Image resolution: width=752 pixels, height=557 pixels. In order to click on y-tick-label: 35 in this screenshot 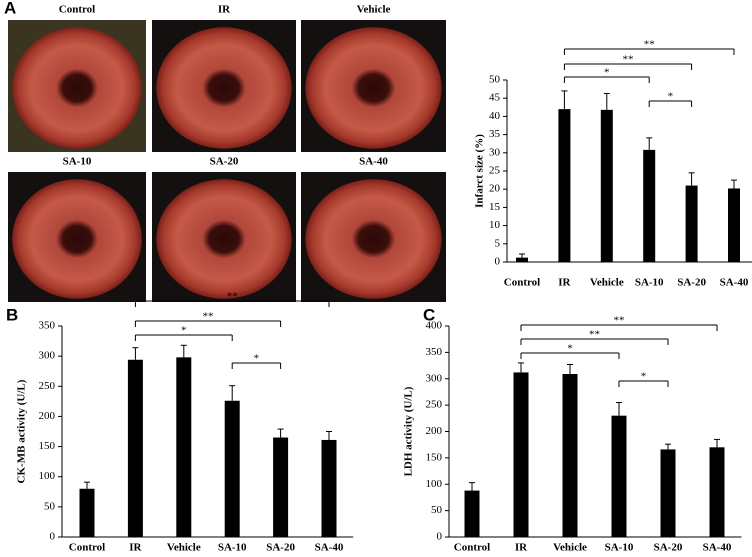, I will do `click(495, 134)`.